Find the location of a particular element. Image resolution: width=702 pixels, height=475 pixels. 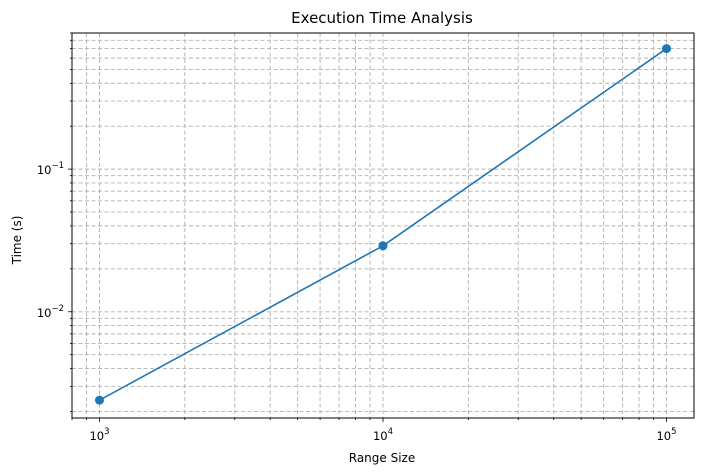

y-axis-label: Time (s) is located at coordinates (17, 241).